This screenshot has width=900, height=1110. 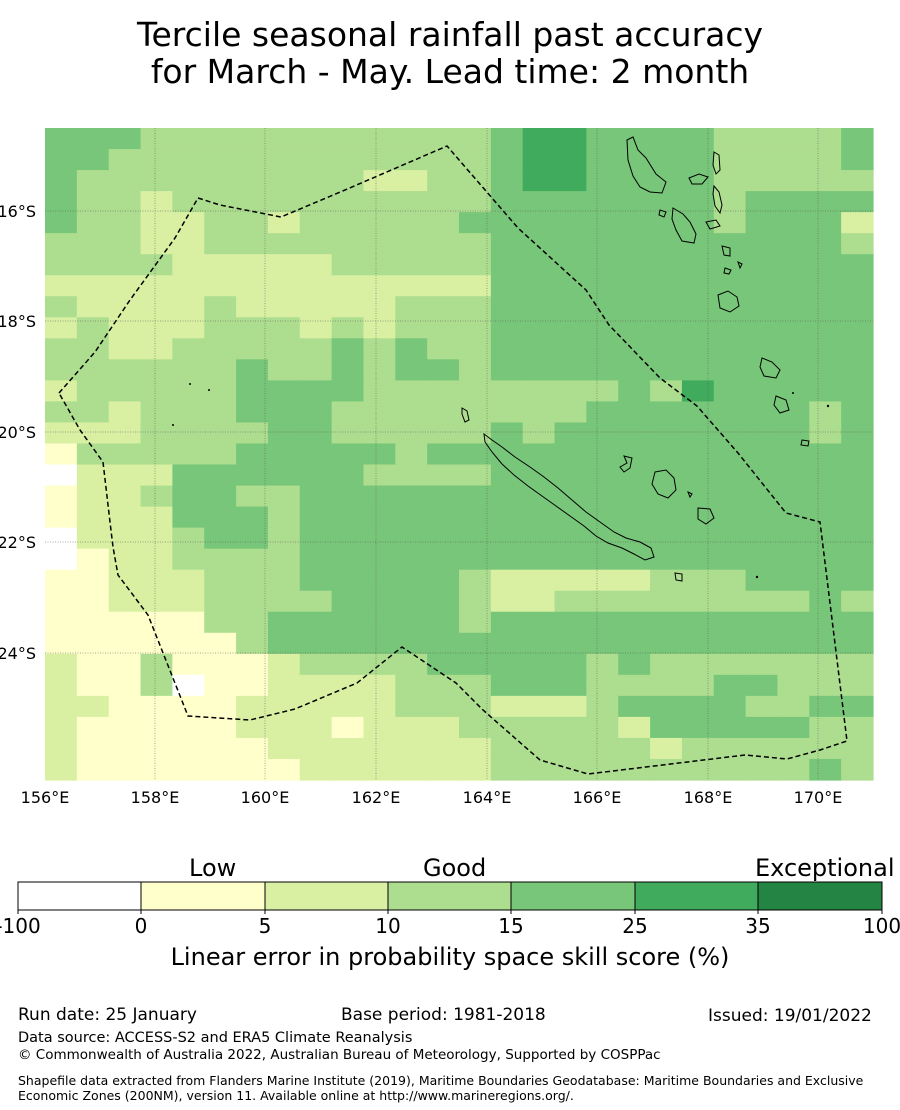 I want to click on colorbar-segment, so click(x=820, y=896).